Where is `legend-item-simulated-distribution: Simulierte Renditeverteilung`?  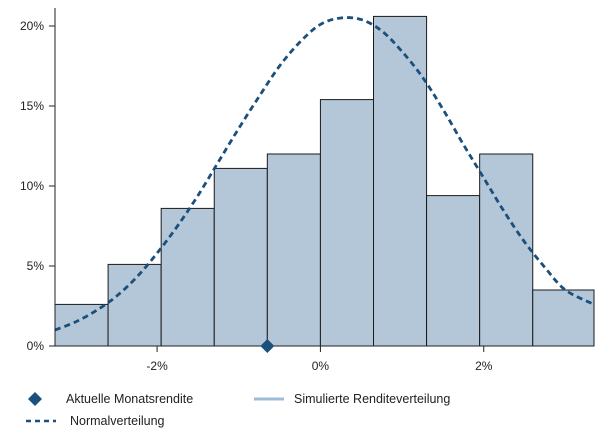 legend-item-simulated-distribution: Simulierte Renditeverteilung is located at coordinates (352, 399).